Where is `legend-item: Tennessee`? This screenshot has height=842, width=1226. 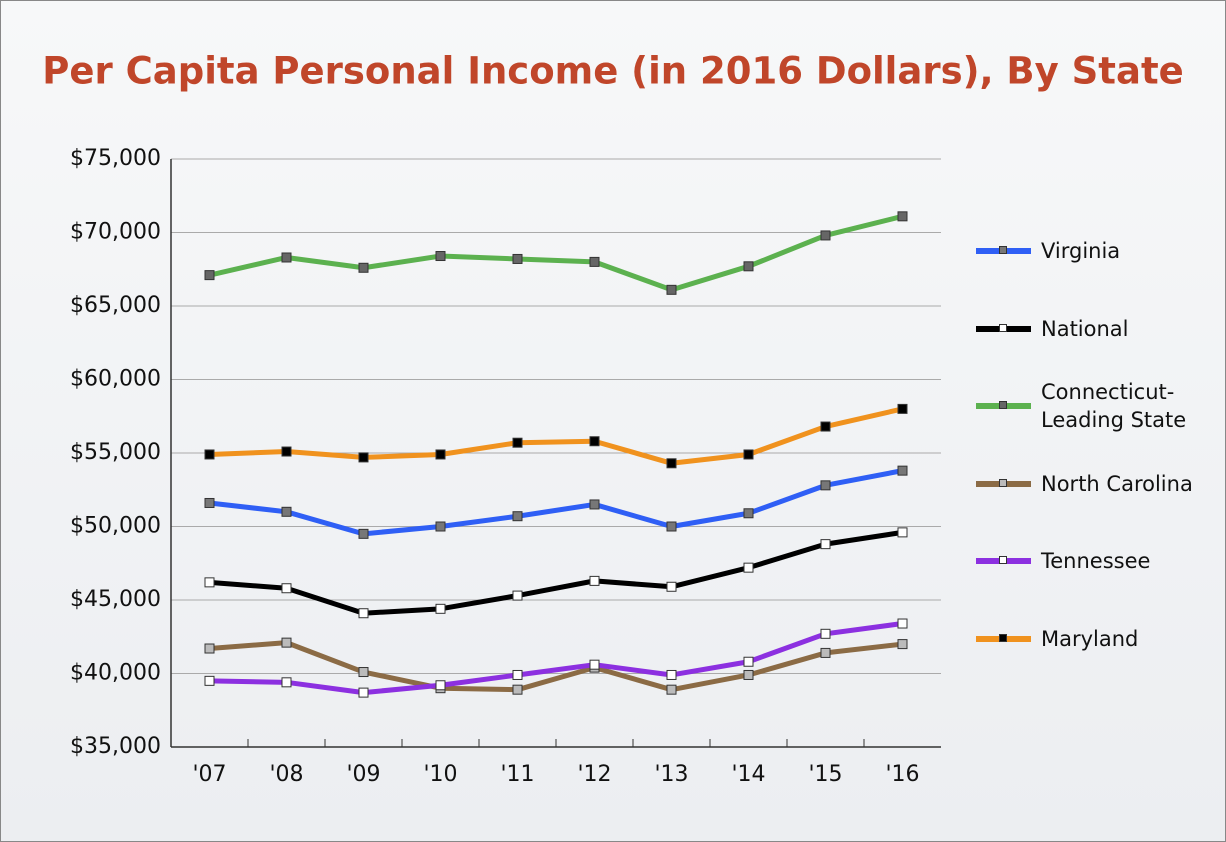
legend-item: Tennessee is located at coordinates (1098, 561).